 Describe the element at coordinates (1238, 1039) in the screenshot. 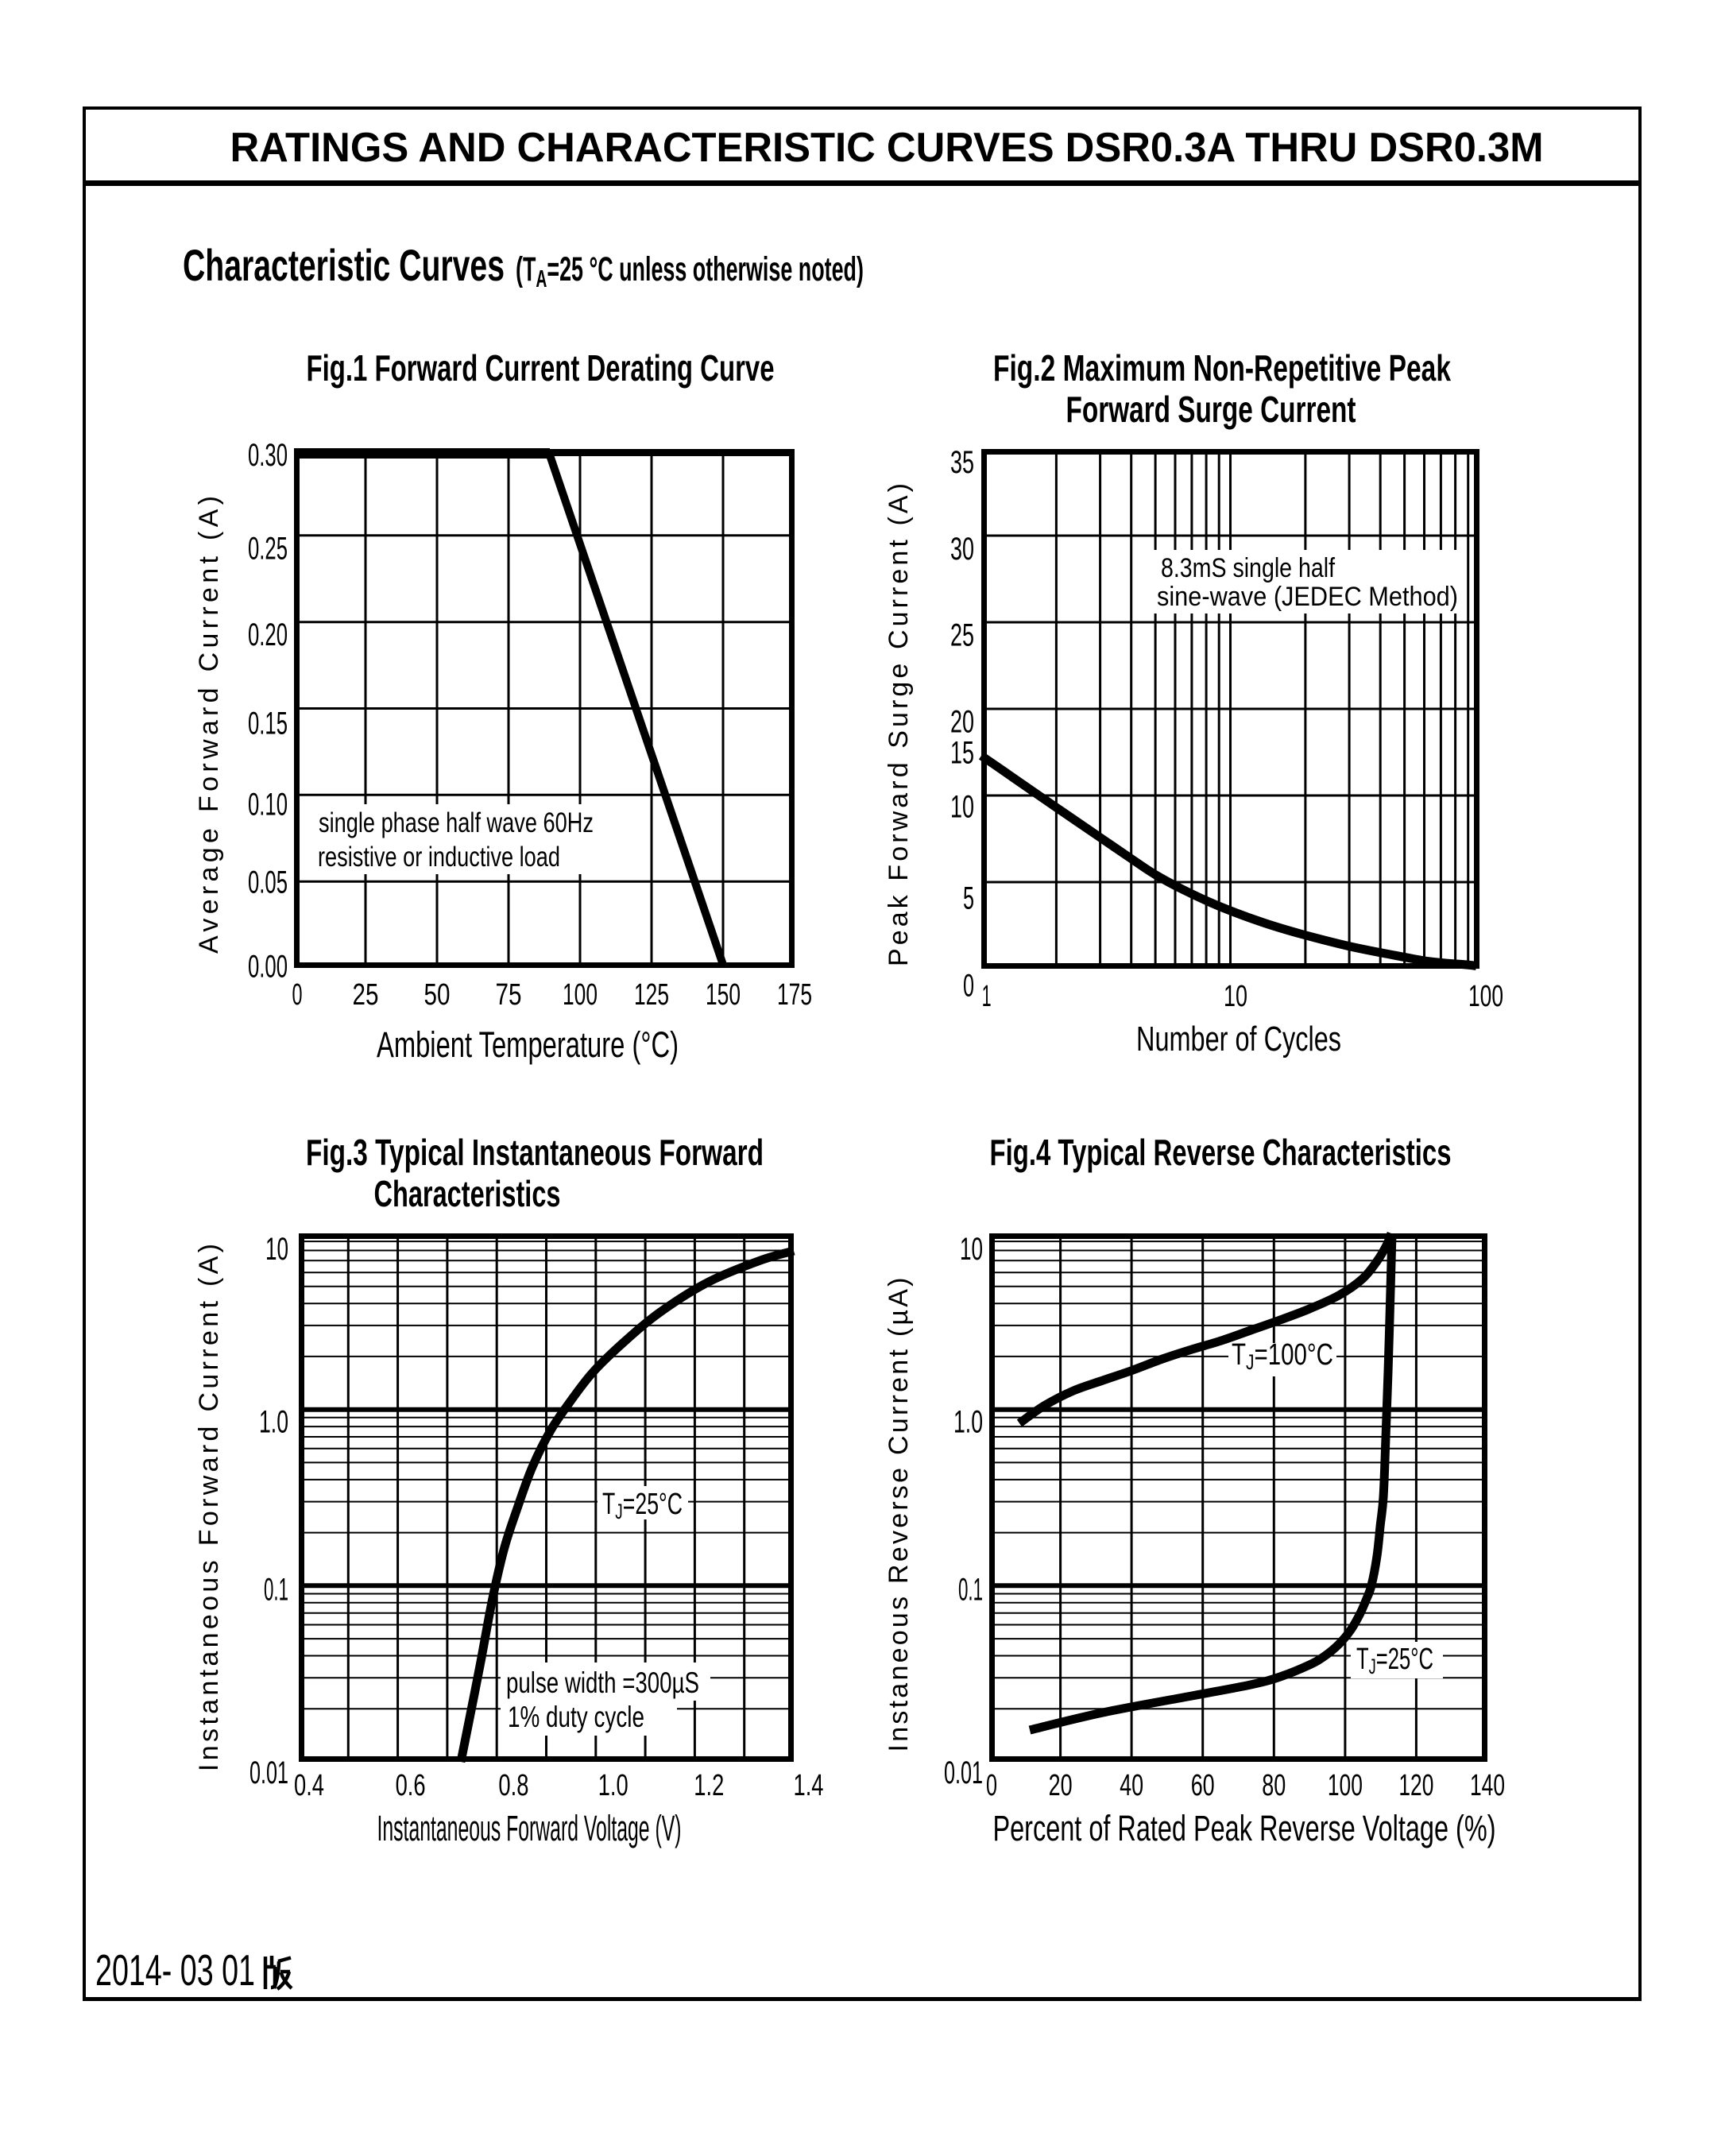

I see `svg-text: Number of Cycles` at that location.